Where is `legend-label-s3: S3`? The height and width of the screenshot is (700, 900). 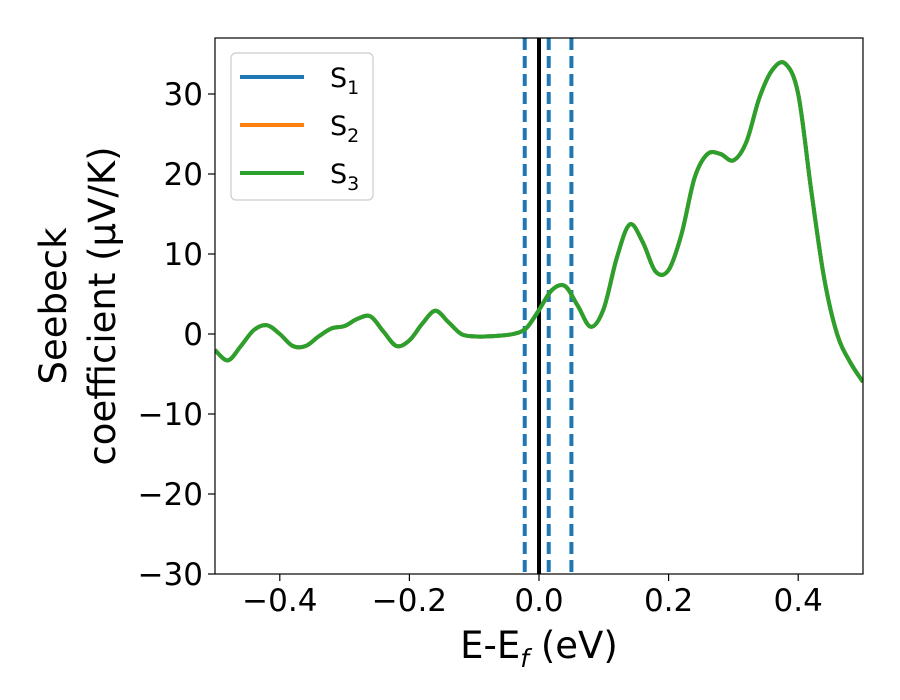 legend-label-s3: S3 is located at coordinates (344, 177).